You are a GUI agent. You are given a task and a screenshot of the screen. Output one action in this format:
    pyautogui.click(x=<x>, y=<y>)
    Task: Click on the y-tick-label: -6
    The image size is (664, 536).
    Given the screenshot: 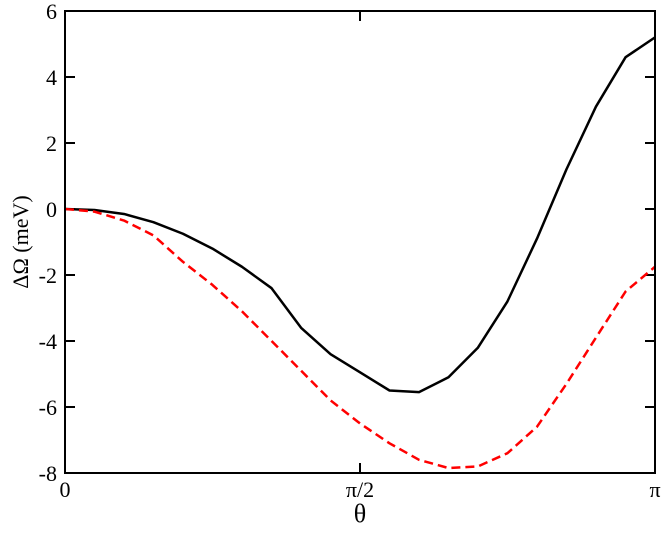 What is the action you would take?
    pyautogui.click(x=48, y=407)
    